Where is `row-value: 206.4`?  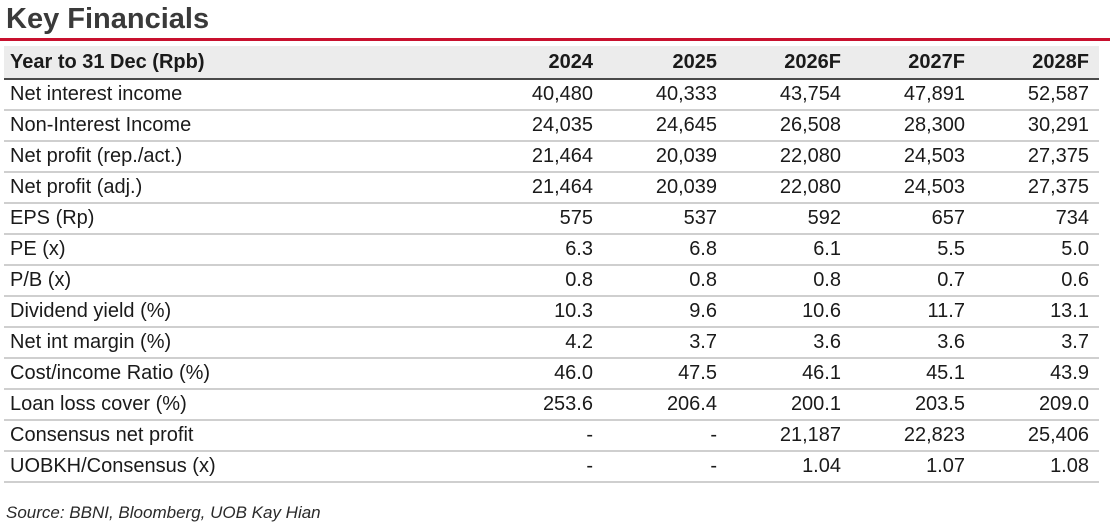
row-value: 206.4 is located at coordinates (665, 405).